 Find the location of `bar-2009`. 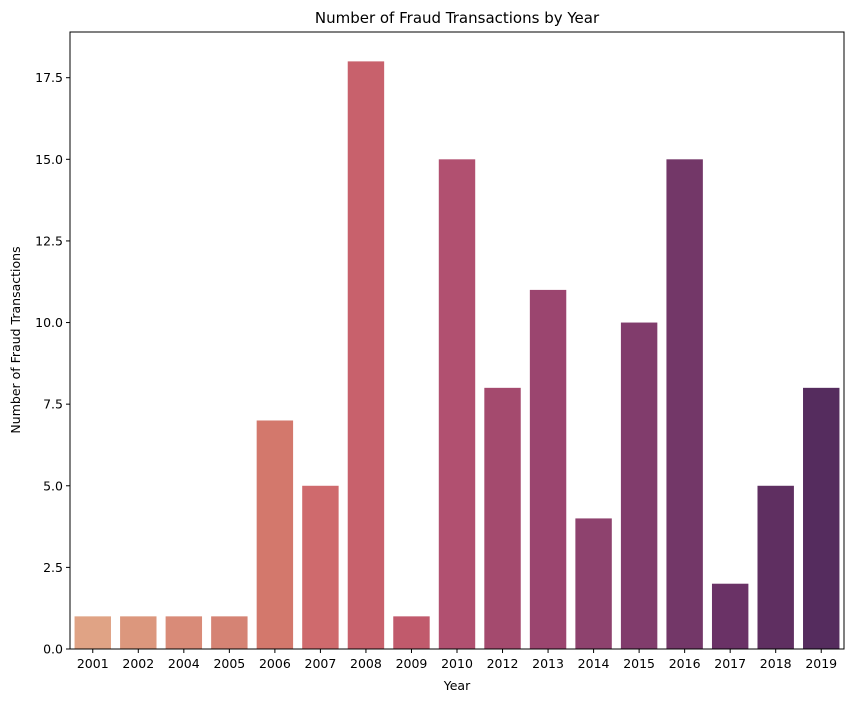

bar-2009 is located at coordinates (411, 632).